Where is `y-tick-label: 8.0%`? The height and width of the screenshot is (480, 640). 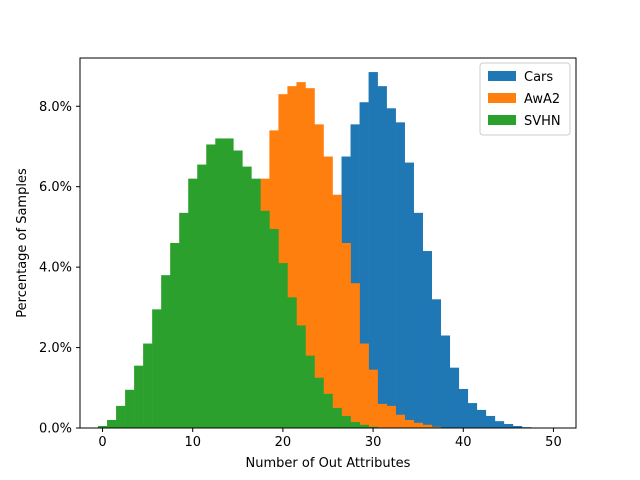 y-tick-label: 8.0% is located at coordinates (55, 107).